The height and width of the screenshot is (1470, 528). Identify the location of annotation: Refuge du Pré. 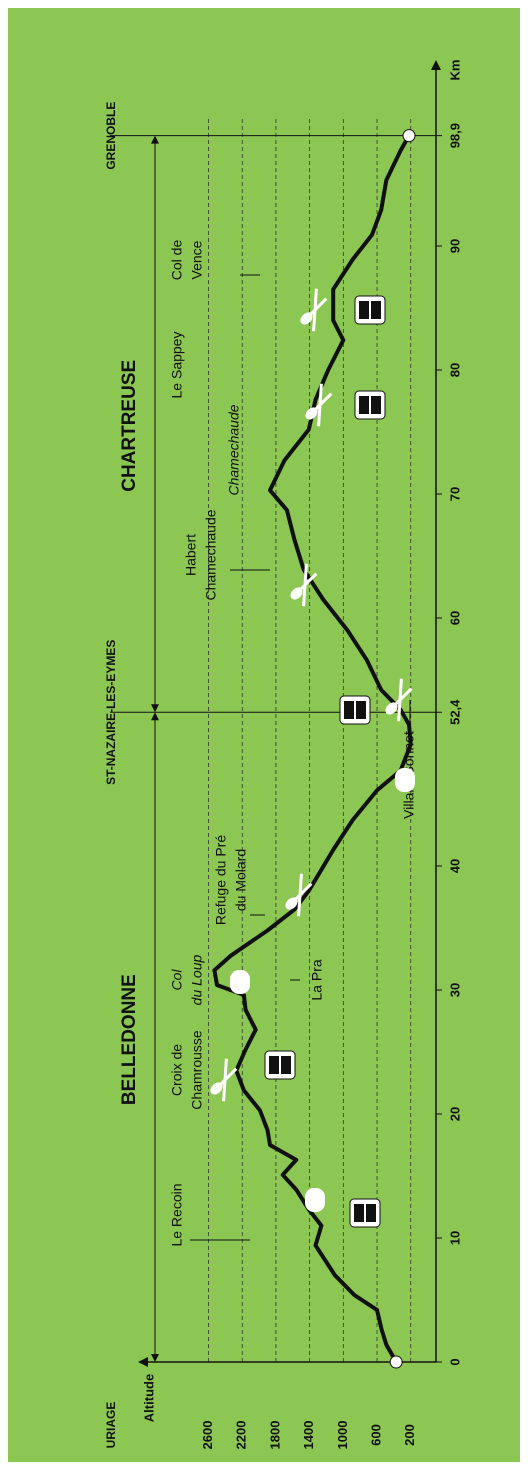
(221, 880).